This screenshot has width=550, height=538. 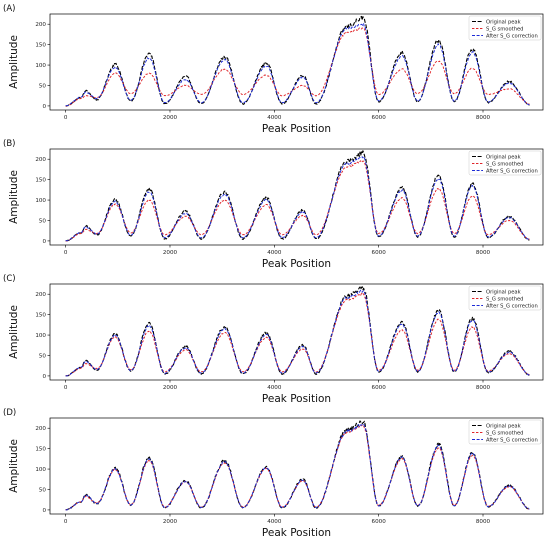 What do you see at coordinates (9, 279) in the screenshot?
I see `panel-label: (C)` at bounding box center [9, 279].